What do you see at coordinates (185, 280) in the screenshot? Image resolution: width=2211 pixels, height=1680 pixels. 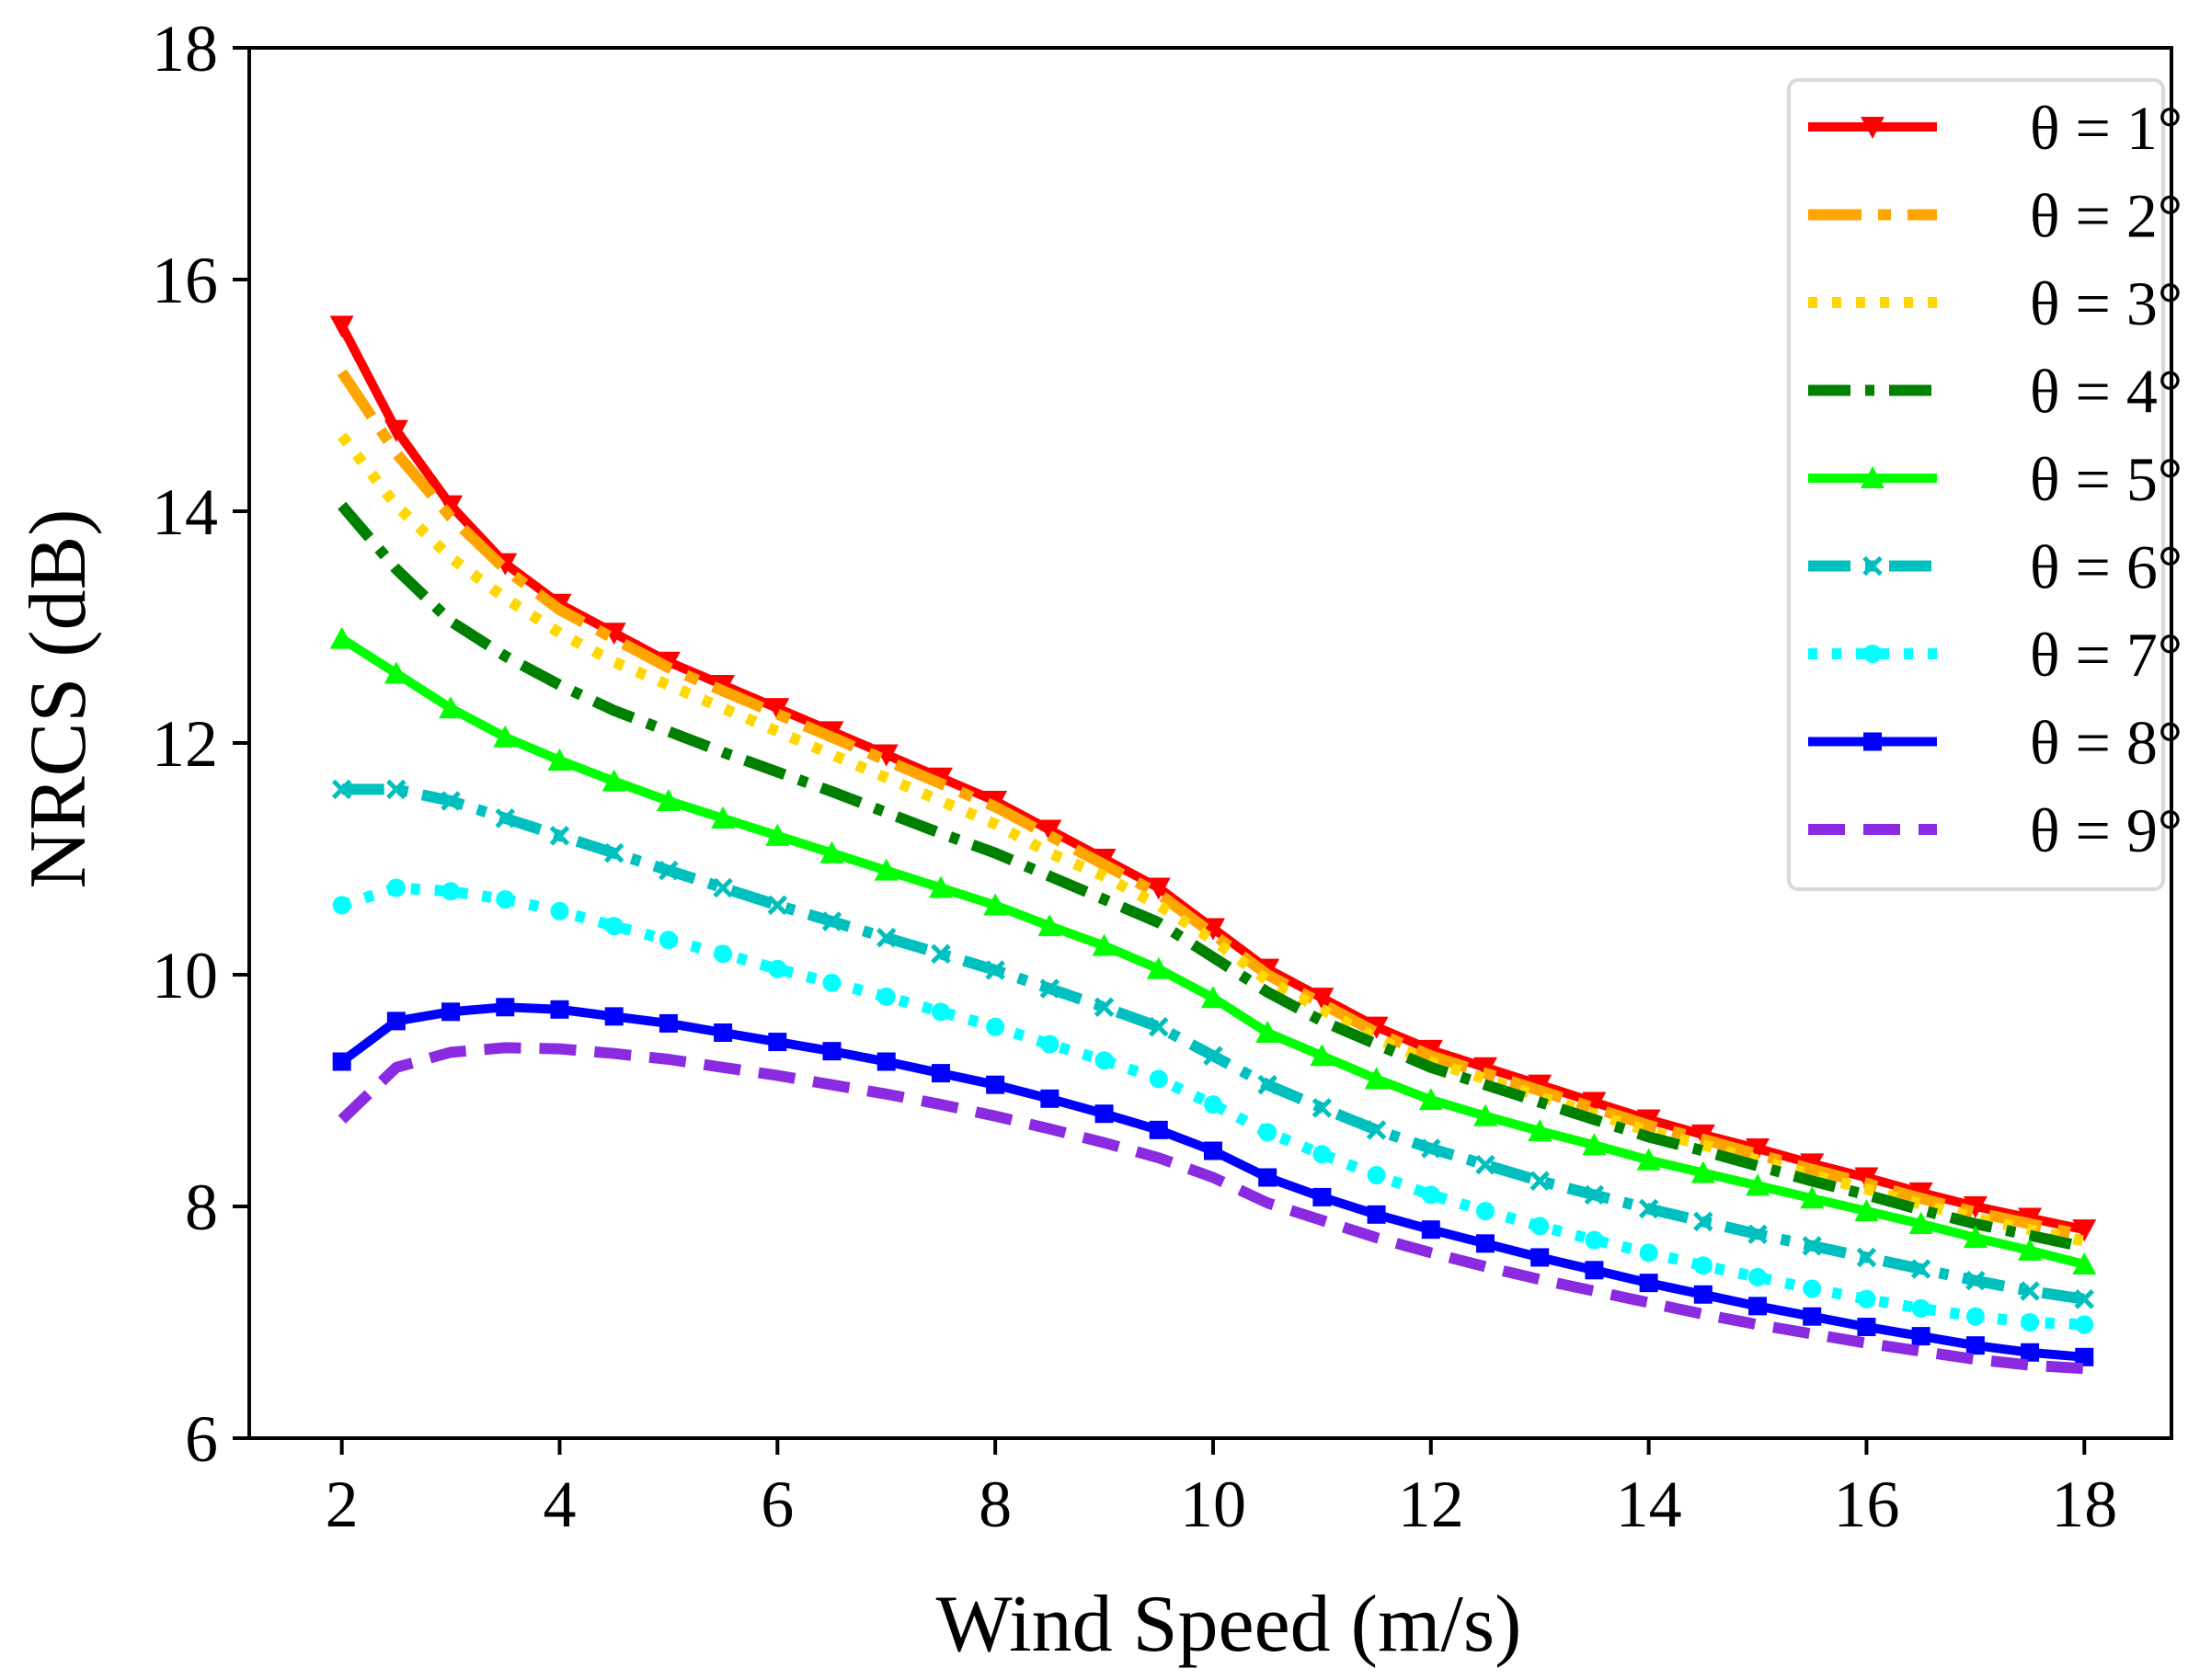 I see `y-tick-label-16: 16` at bounding box center [185, 280].